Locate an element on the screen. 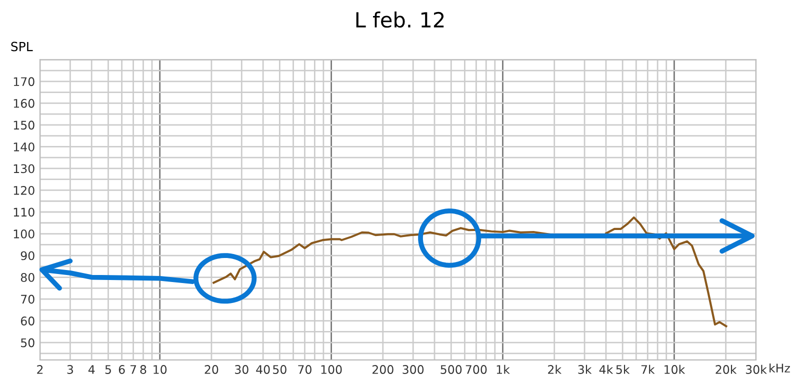  x-tick-label: 7 is located at coordinates (133, 369).